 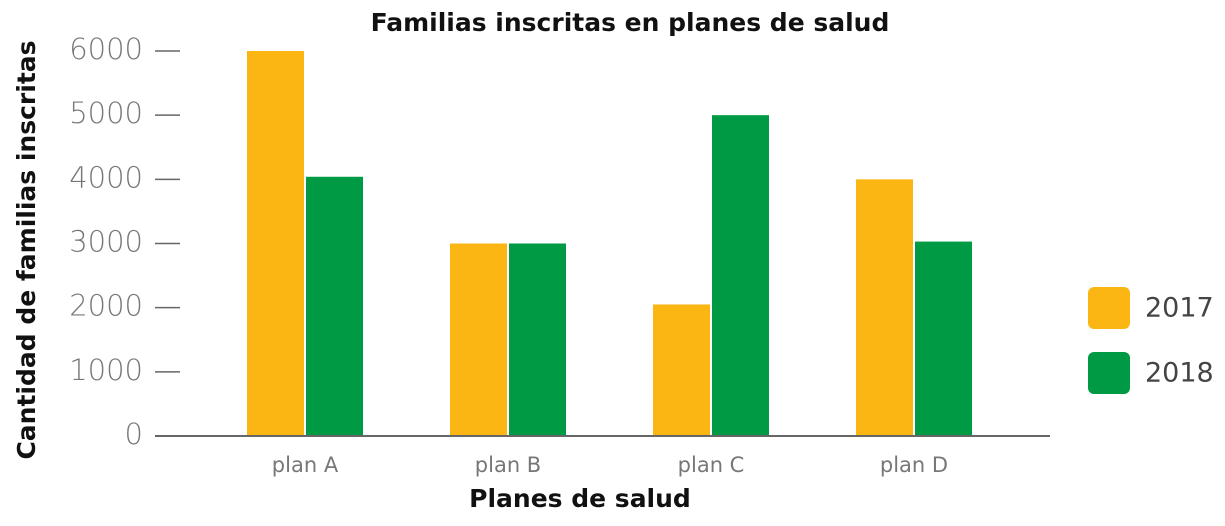 I want to click on y-tick-label: 6000, so click(x=106, y=49).